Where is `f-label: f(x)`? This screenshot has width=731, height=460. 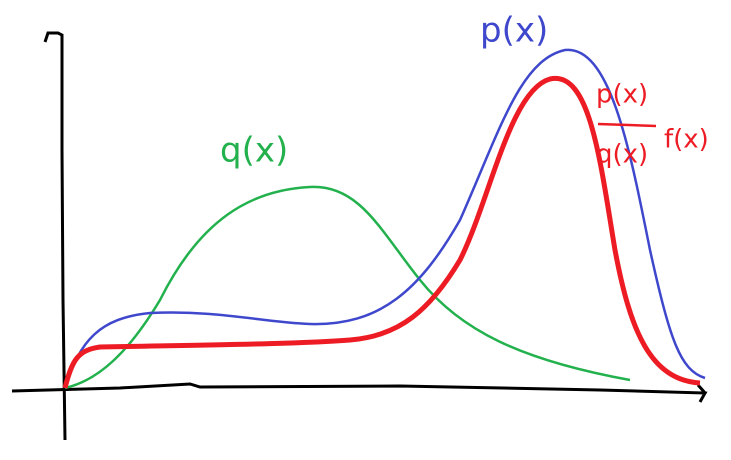 f-label: f(x) is located at coordinates (686, 140).